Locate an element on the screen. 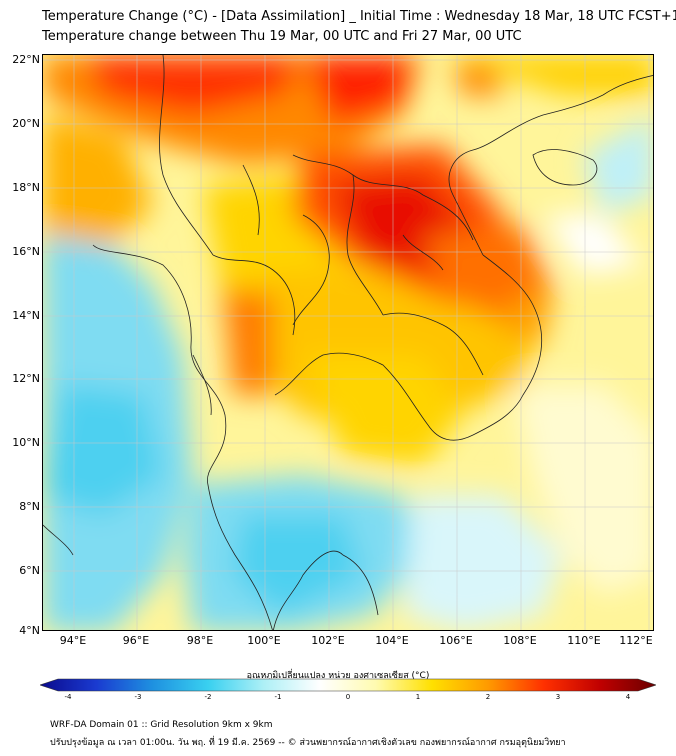 This screenshot has width=676, height=756. colorbar-tick: -2 is located at coordinates (208, 697).